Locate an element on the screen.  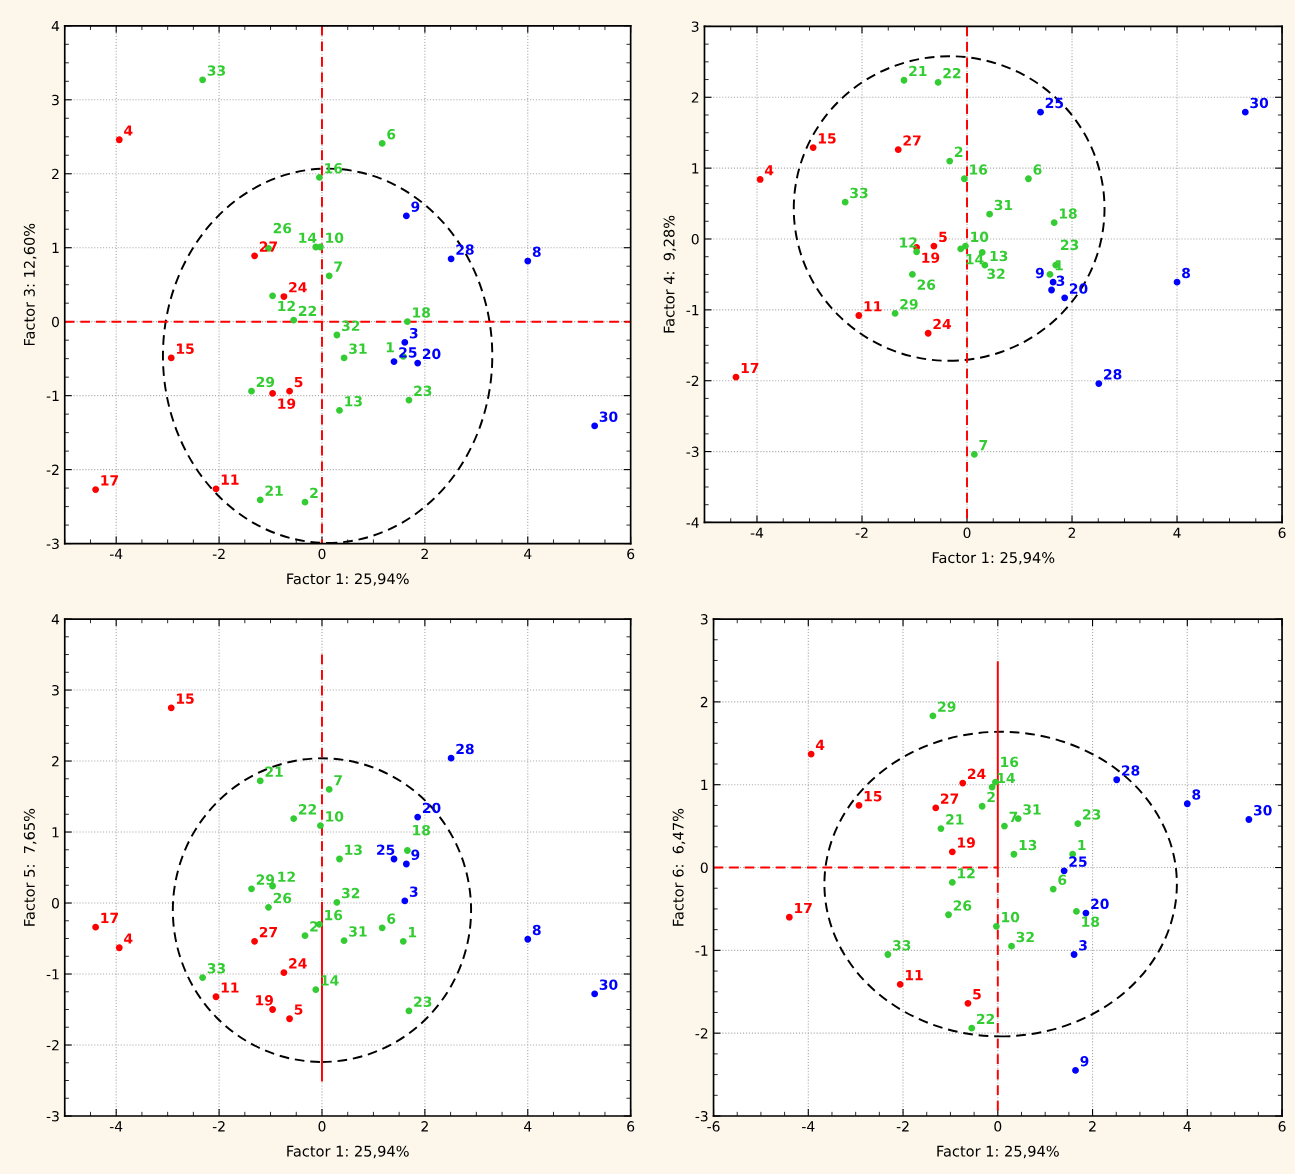
annotation: 20 is located at coordinates (431, 354).